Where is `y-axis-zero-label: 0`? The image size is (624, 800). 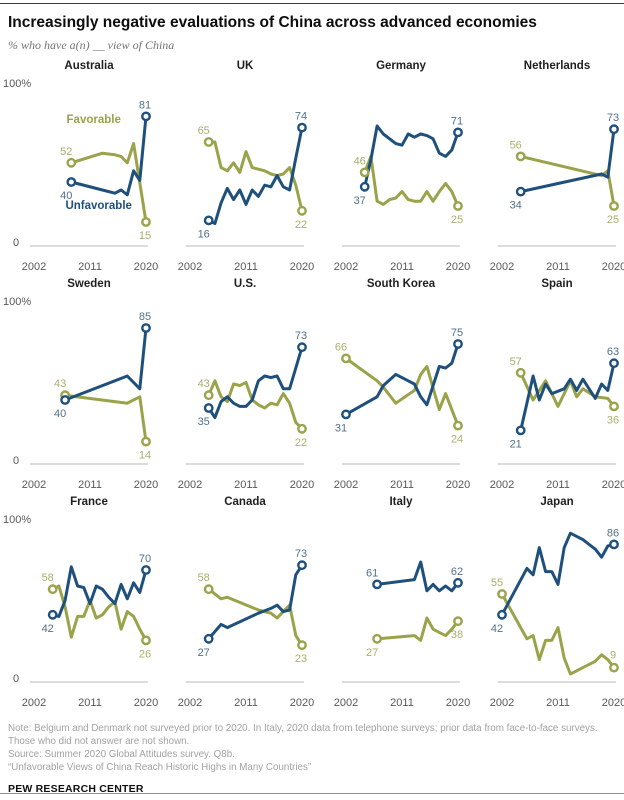
y-axis-zero-label: 0 is located at coordinates (16, 243).